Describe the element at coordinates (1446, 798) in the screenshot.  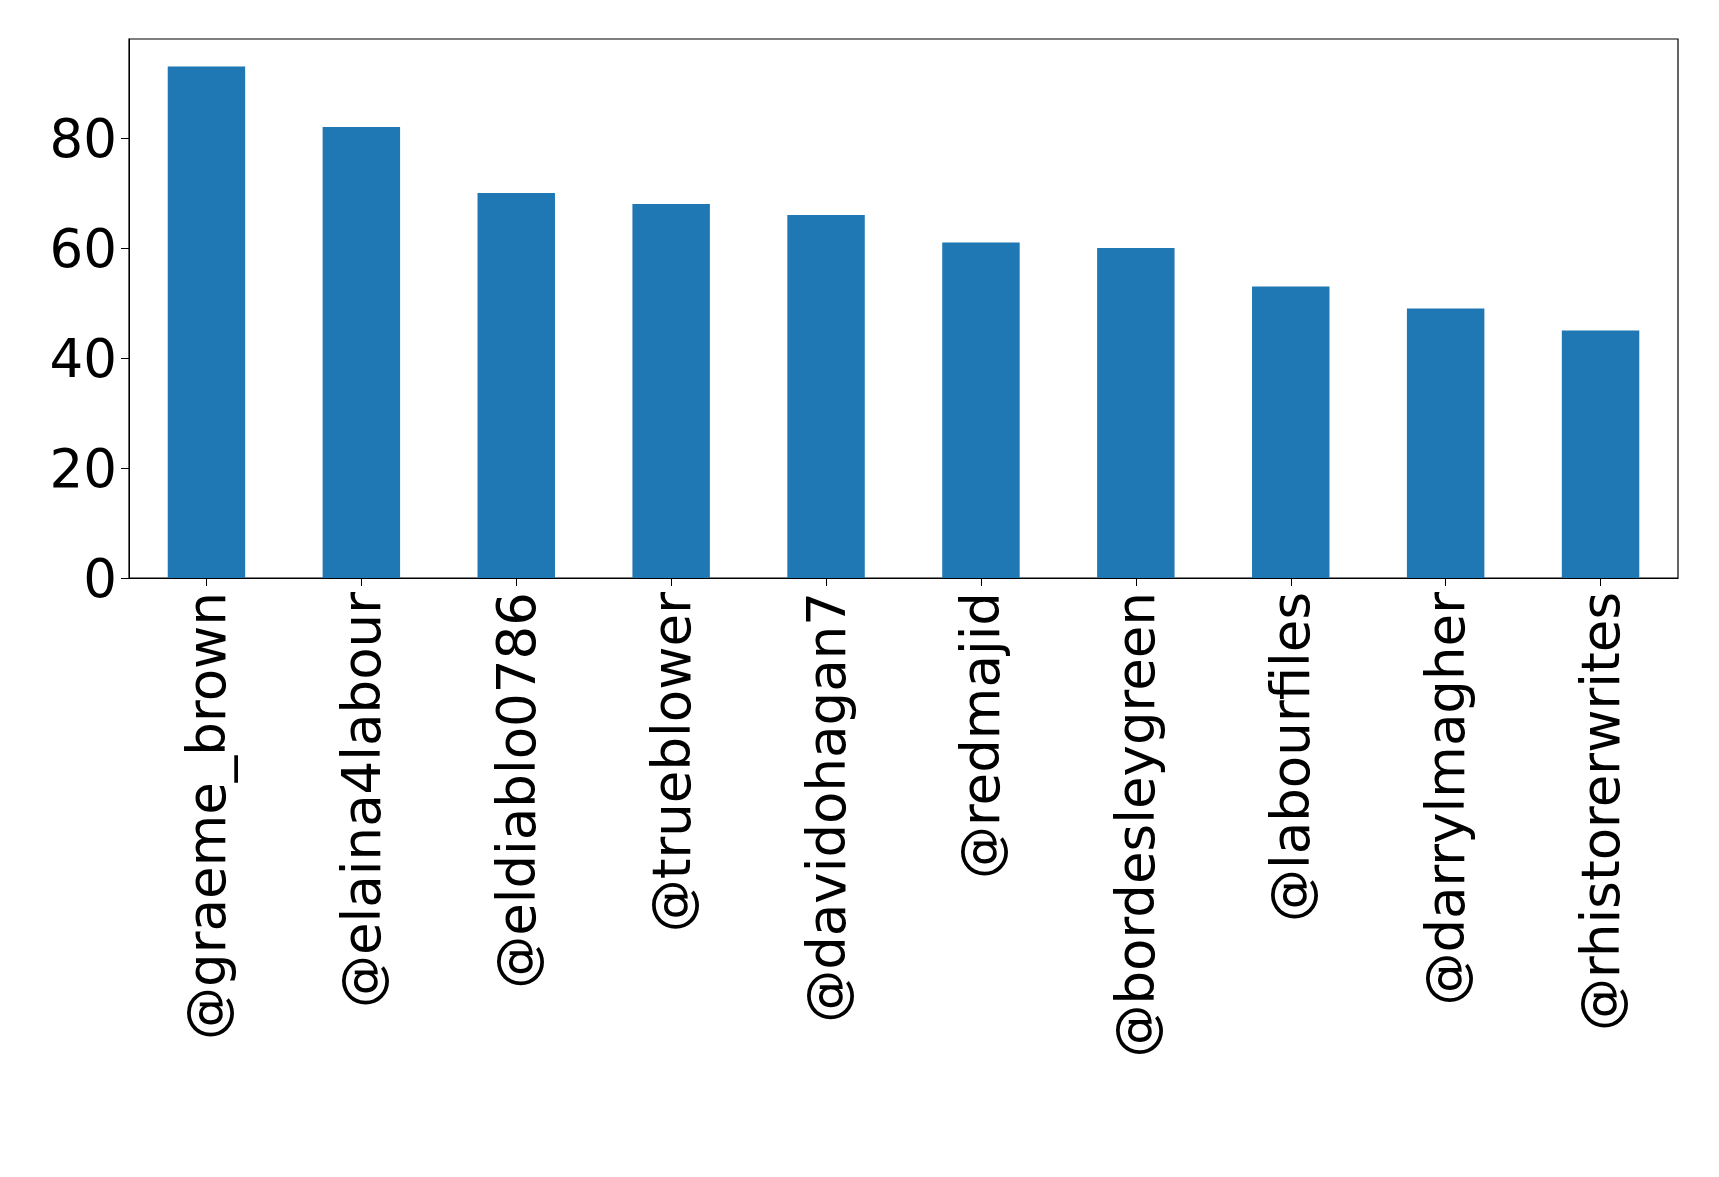
I see `x-tick-label: @darrylmagher` at that location.